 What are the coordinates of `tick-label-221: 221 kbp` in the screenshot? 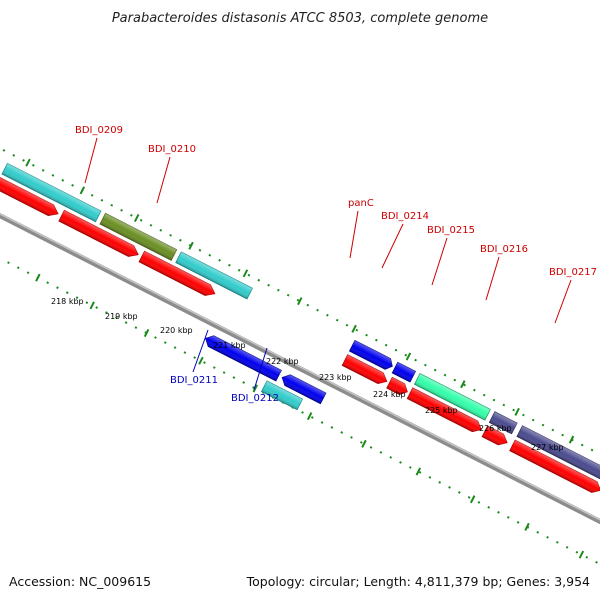 It's located at (229, 345).